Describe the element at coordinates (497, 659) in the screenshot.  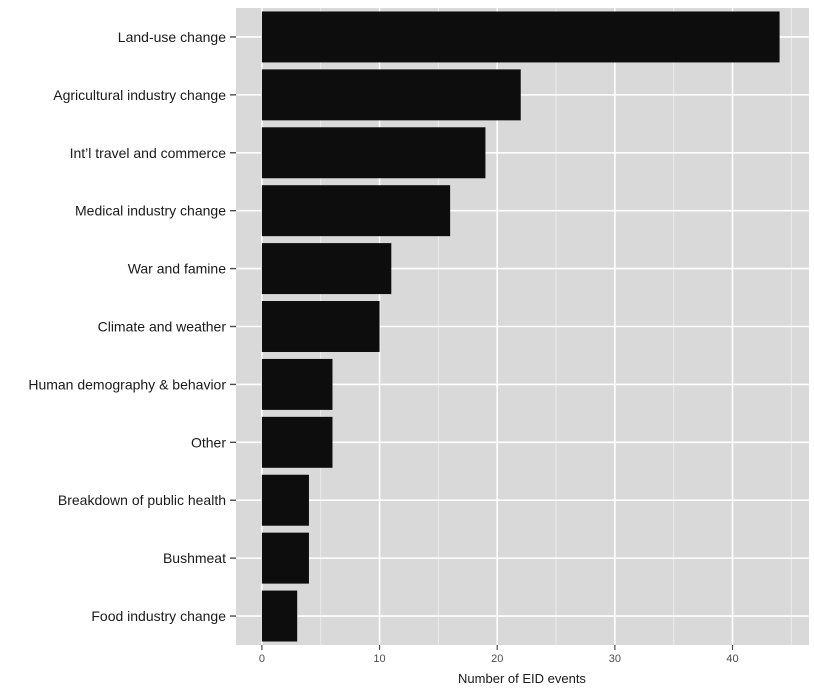
I see `x-tick-label: 20` at that location.